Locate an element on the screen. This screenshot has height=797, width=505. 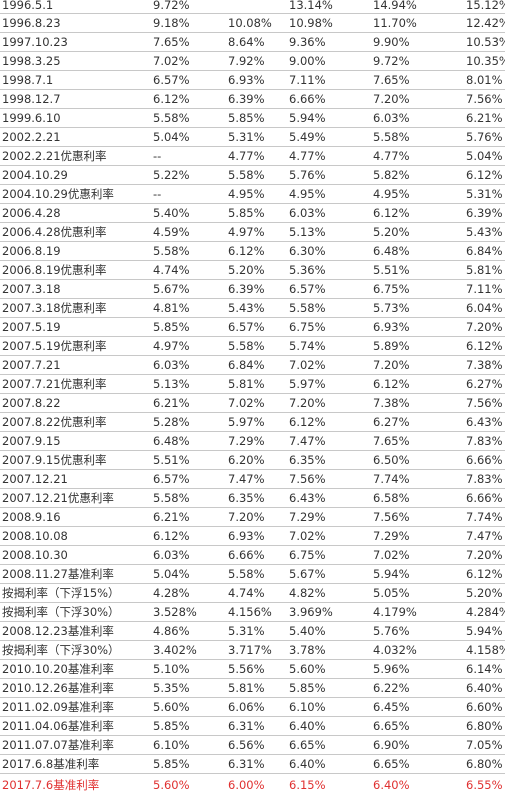
date-cell: 2007.12.21 is located at coordinates (35, 479).